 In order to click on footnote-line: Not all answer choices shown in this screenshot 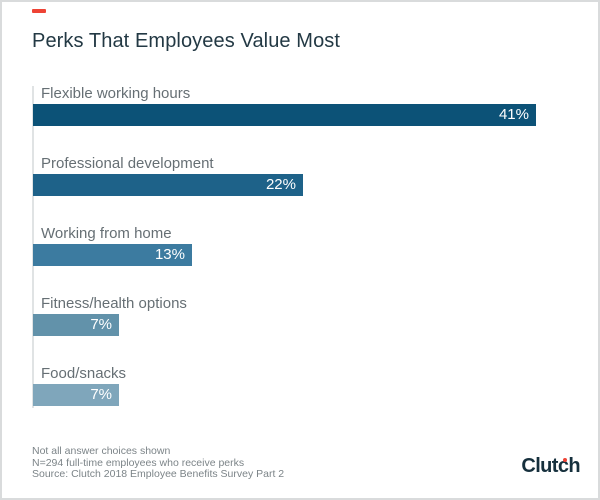, I will do `click(101, 451)`.